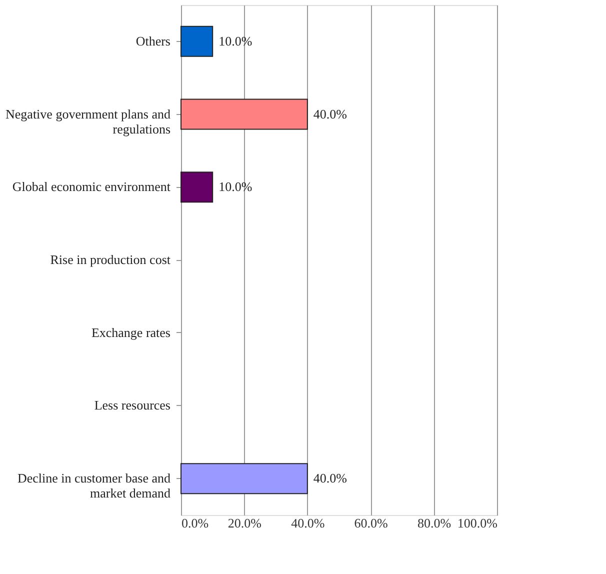 The height and width of the screenshot is (574, 606). I want to click on y-tick-label: Decline in customer base and market demand, so click(94, 485).